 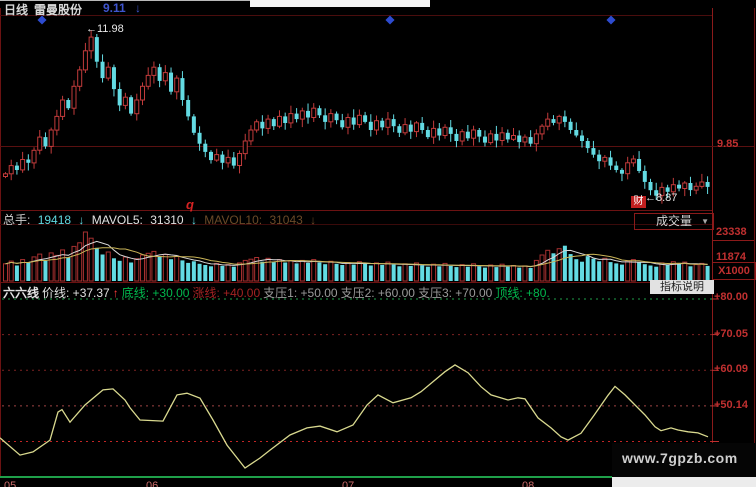 I want to click on zongshou-value: 19418, so click(x=54, y=220).